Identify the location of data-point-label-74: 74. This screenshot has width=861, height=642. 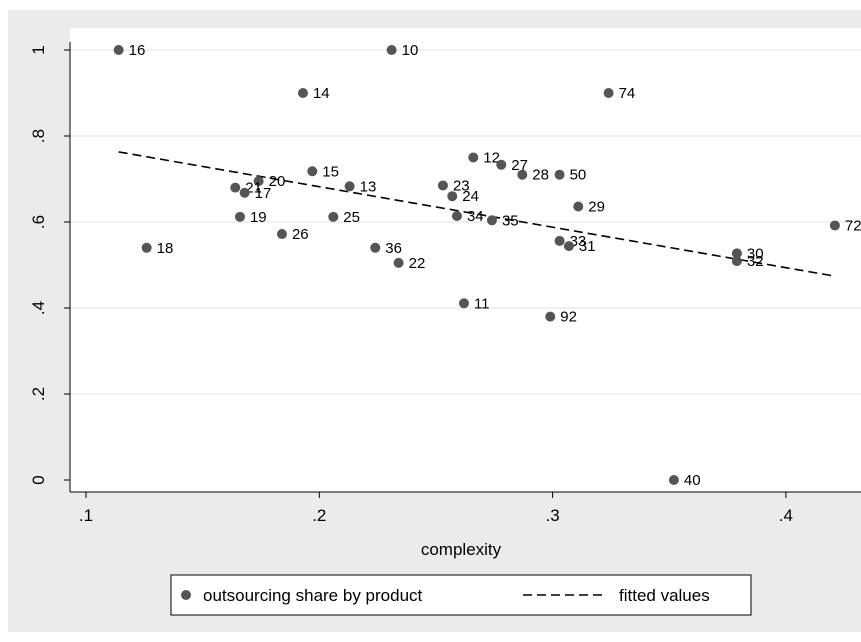
(627, 93).